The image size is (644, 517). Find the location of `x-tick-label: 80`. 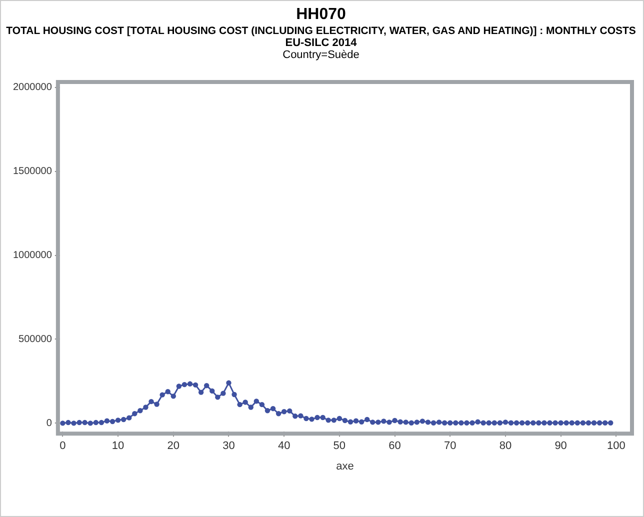

x-tick-label: 80 is located at coordinates (505, 446).